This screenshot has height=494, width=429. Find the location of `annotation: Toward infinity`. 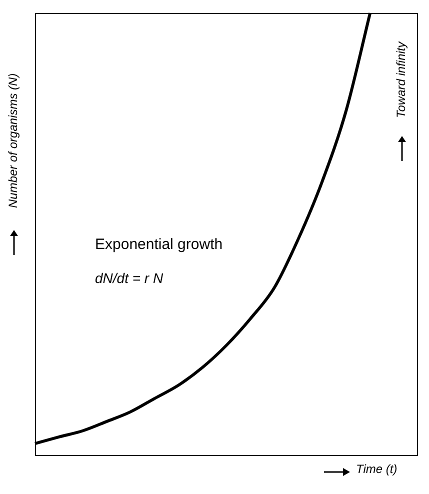

annotation: Toward infinity is located at coordinates (401, 80).